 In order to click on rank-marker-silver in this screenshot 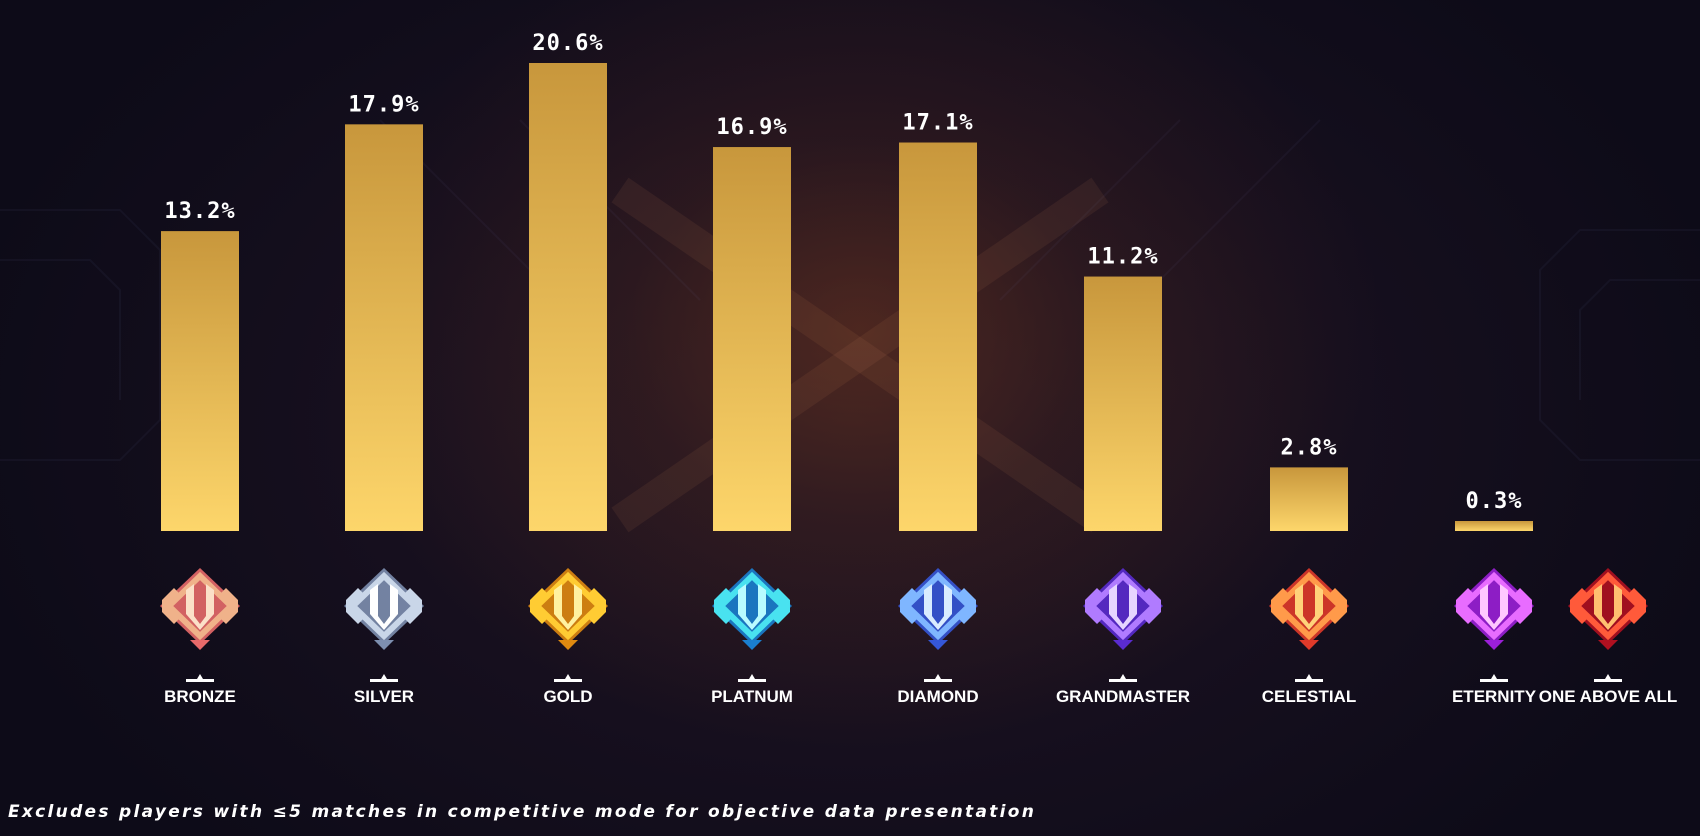, I will do `click(384, 678)`.